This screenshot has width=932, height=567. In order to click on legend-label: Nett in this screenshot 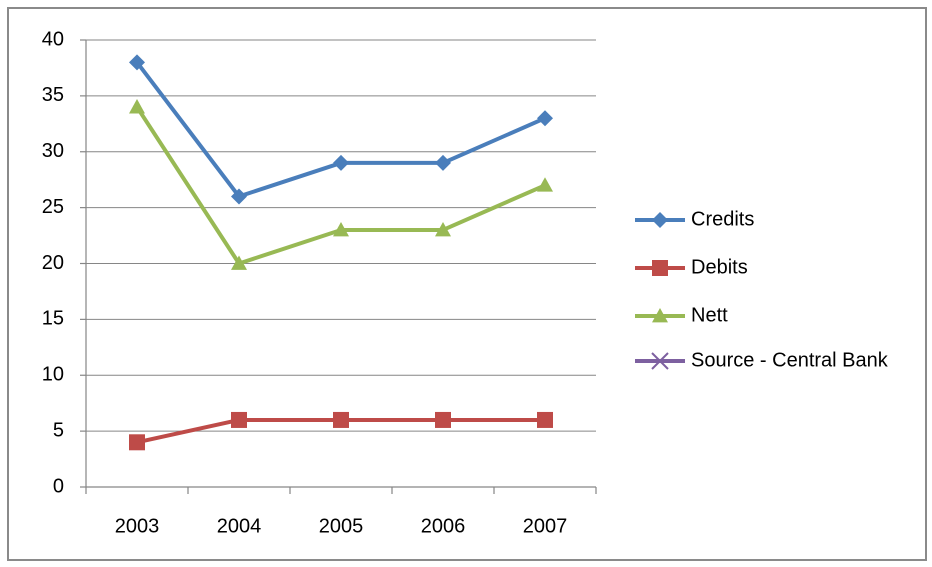, I will do `click(709, 315)`.